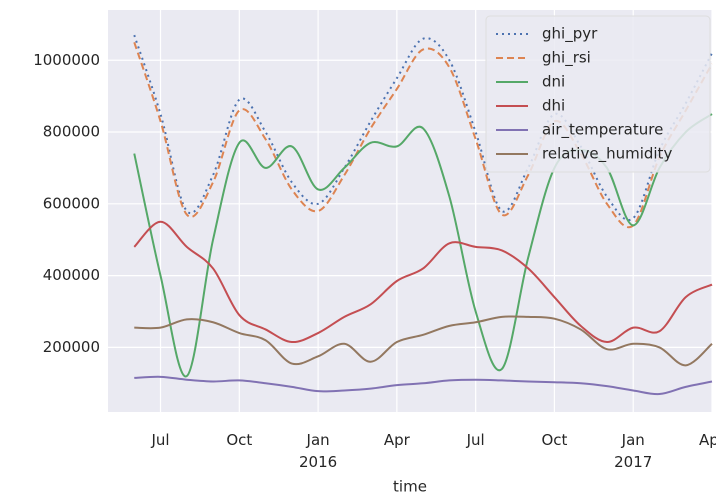  Describe the element at coordinates (71, 203) in the screenshot. I see `y-tick-label: 600000` at that location.